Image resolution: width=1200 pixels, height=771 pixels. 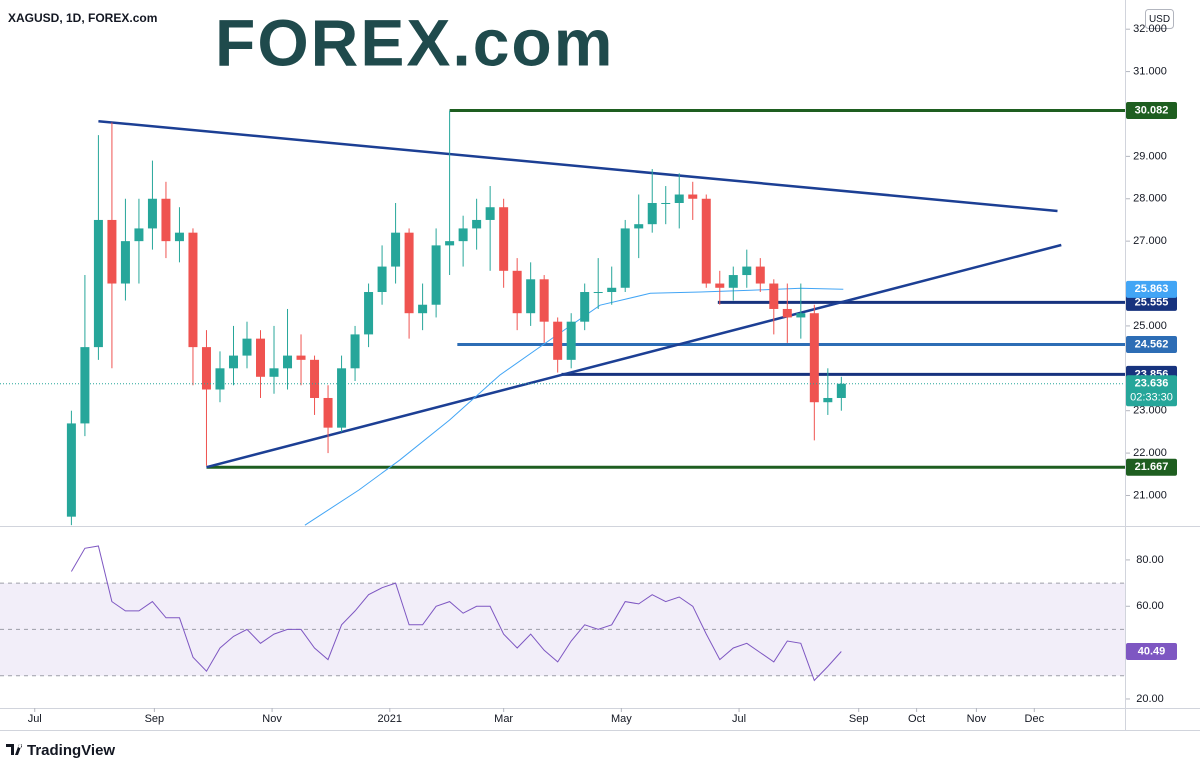 I want to click on rsi-tag: 40.49, so click(x=1152, y=651).